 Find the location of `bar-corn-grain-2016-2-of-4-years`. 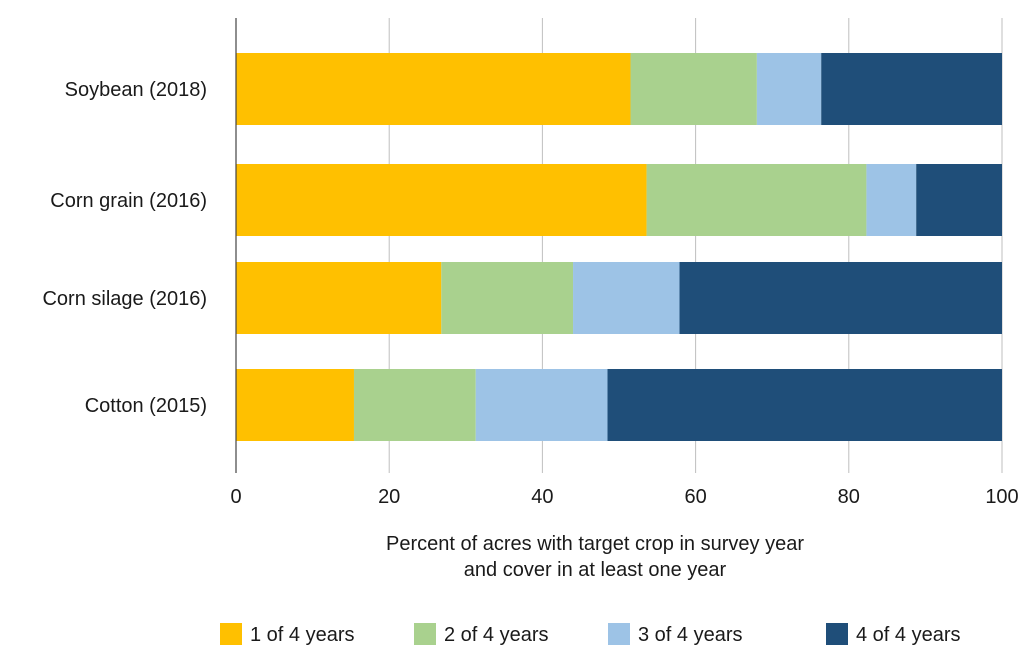

bar-corn-grain-2016-2-of-4-years is located at coordinates (756, 200).